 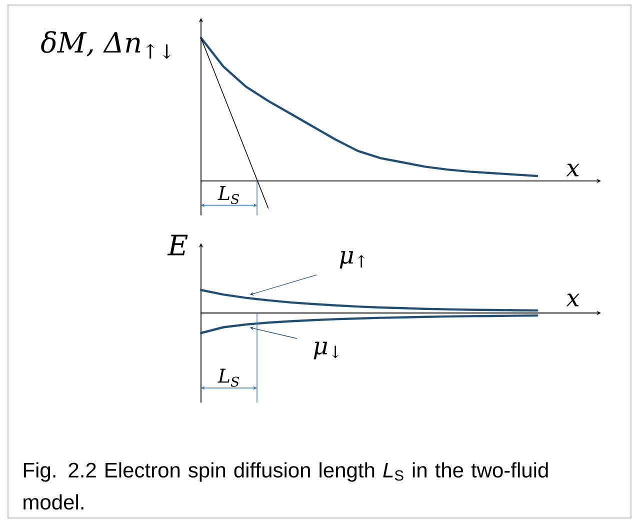 I want to click on text: L$_{S}$, so click(x=229, y=377).